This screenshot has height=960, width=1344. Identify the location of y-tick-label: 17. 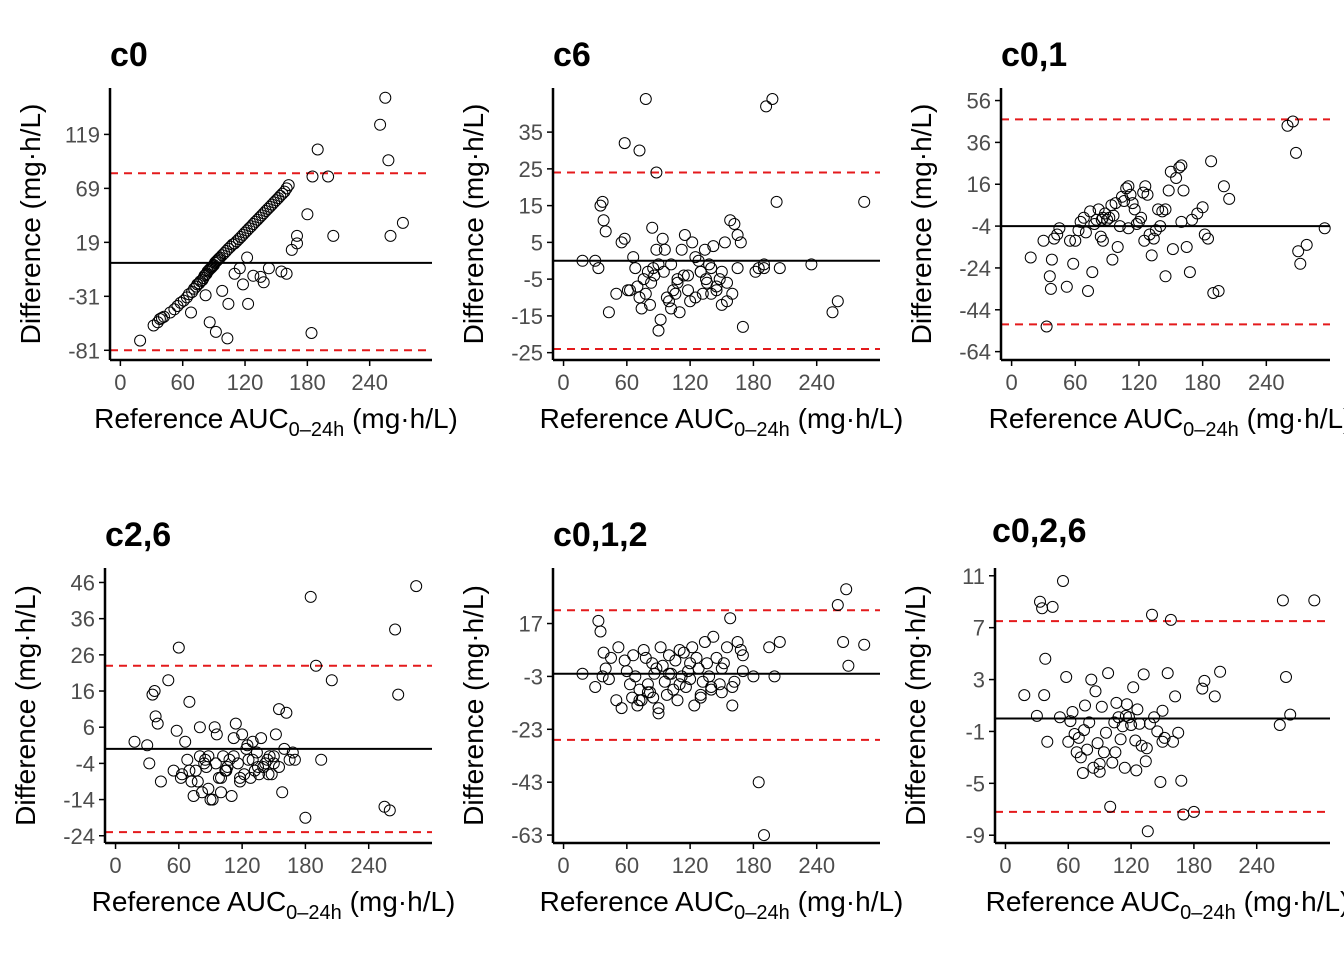
(531, 624).